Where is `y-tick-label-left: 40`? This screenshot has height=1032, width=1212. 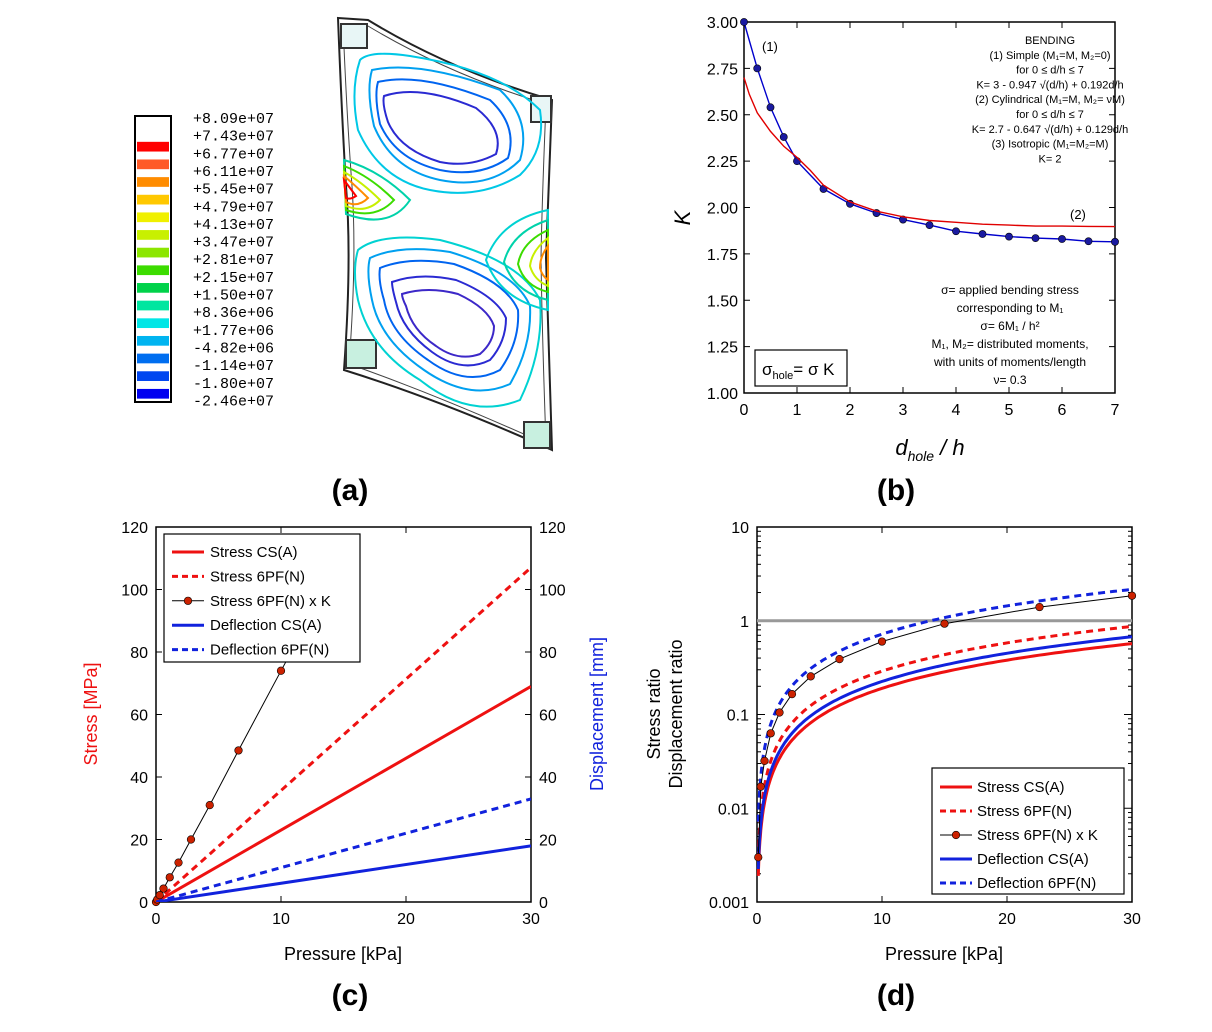
y-tick-label-left: 40 is located at coordinates (139, 778).